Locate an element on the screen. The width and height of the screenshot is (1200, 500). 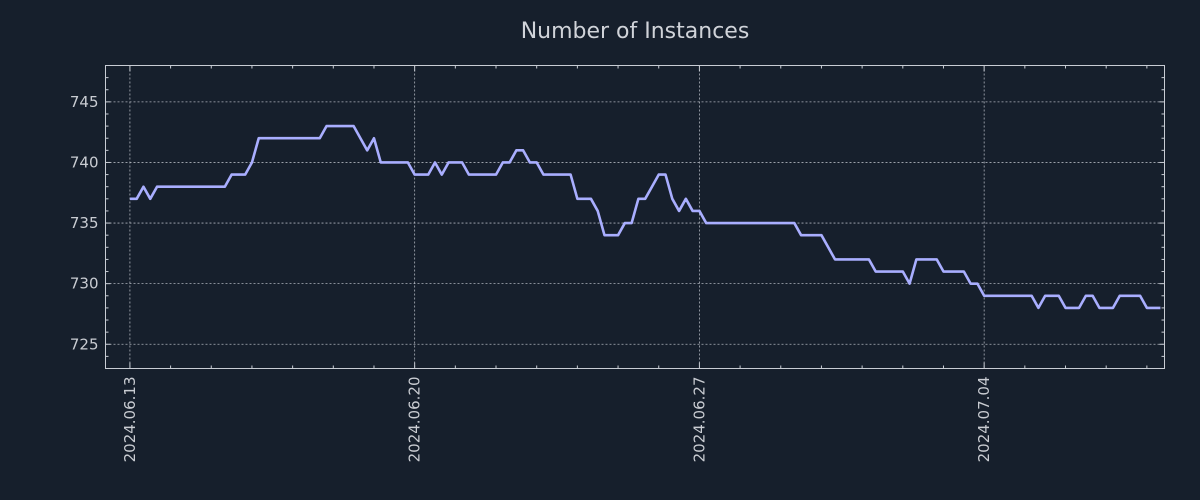
x-tick-label: 2024.06.27 is located at coordinates (699, 420).